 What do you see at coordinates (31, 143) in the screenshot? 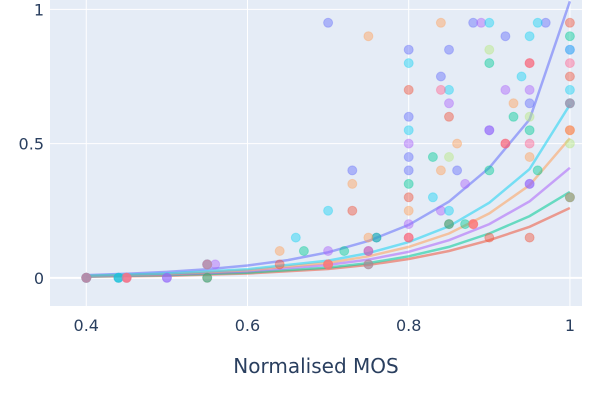
I see `y-tick-labels: 00.51` at bounding box center [31, 143].